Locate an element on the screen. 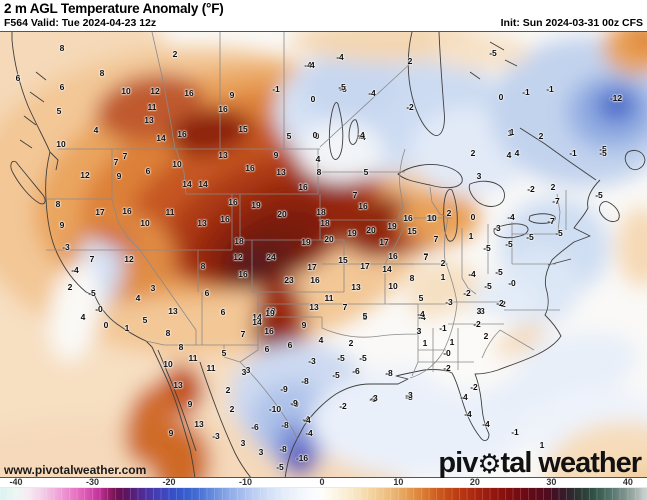 Image resolution: width=647 pixels, height=500 pixels. colorbar-tick: 30 is located at coordinates (551, 482).